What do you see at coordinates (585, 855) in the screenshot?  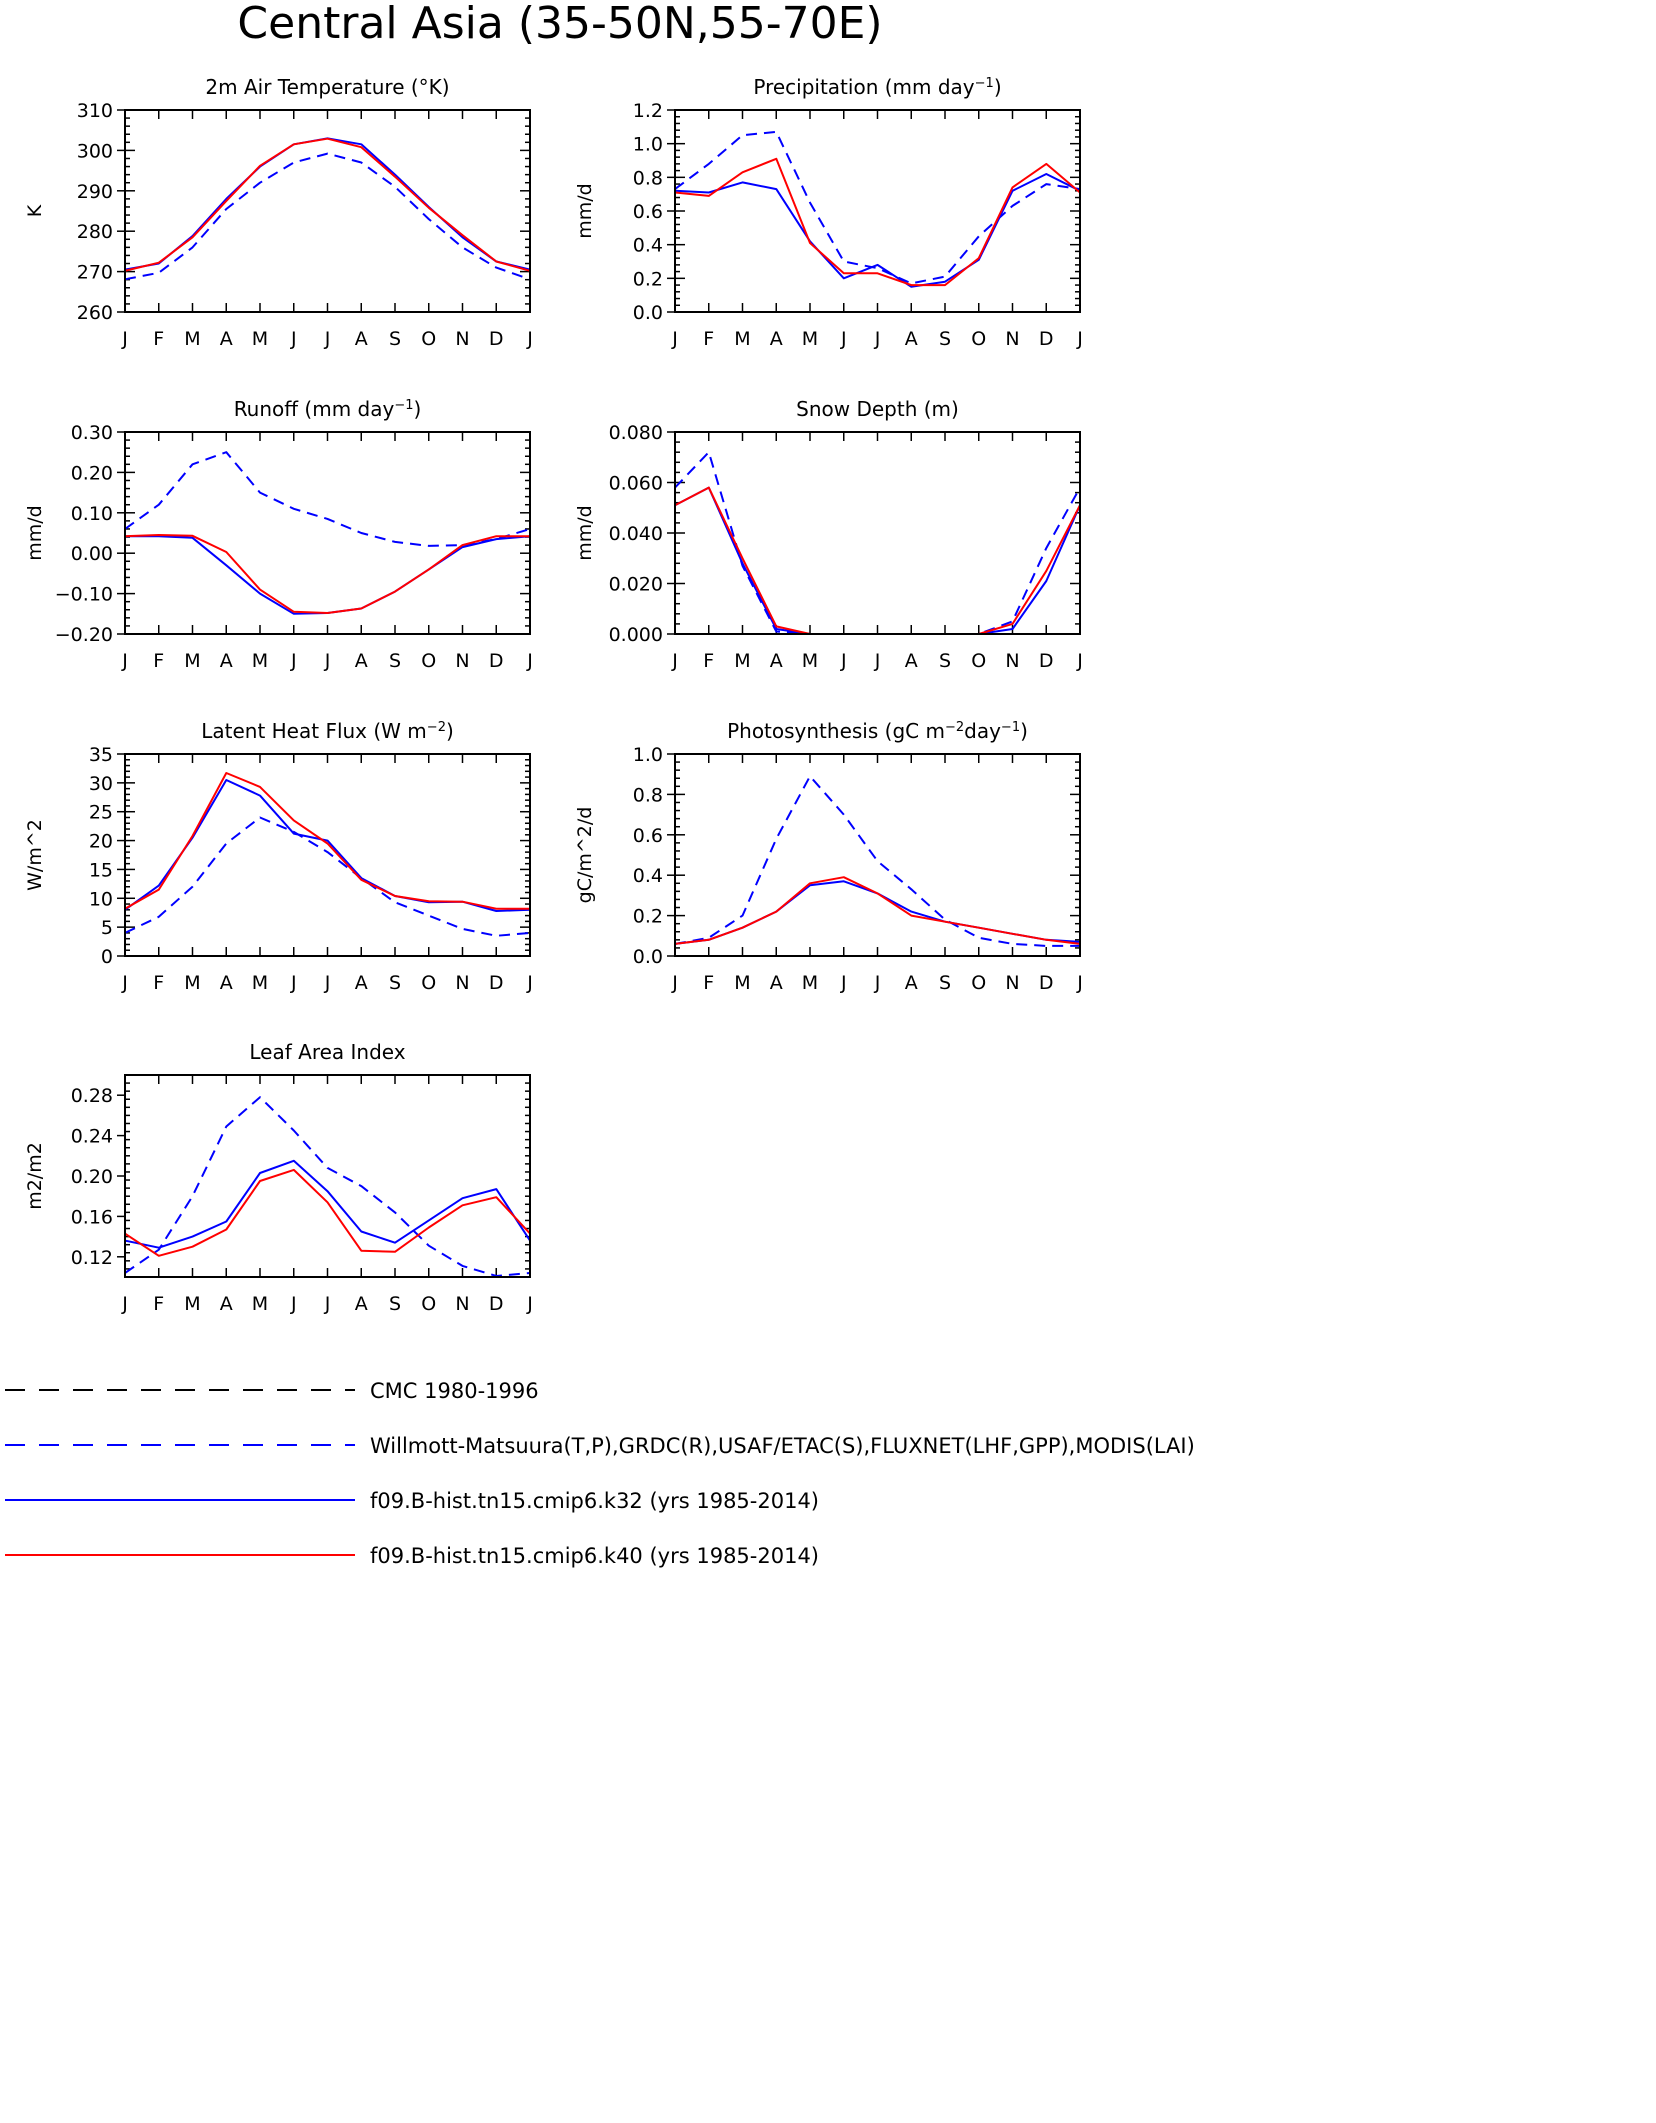 I see `y-axis-label: gC/m^2/d` at bounding box center [585, 855].